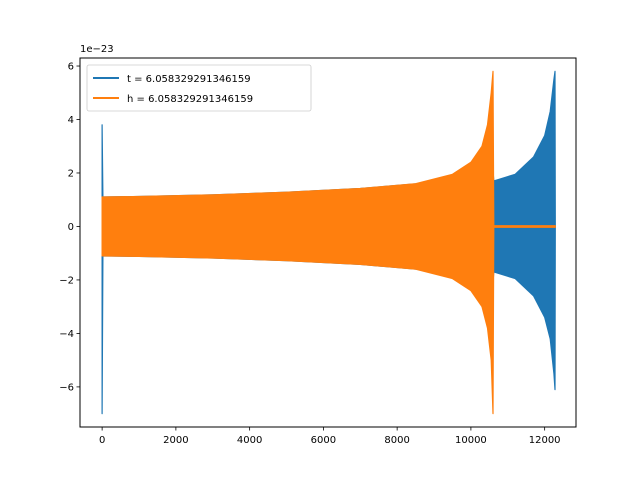  Describe the element at coordinates (190, 99) in the screenshot. I see `legend-label-2: h = 6.058329291346159` at that location.